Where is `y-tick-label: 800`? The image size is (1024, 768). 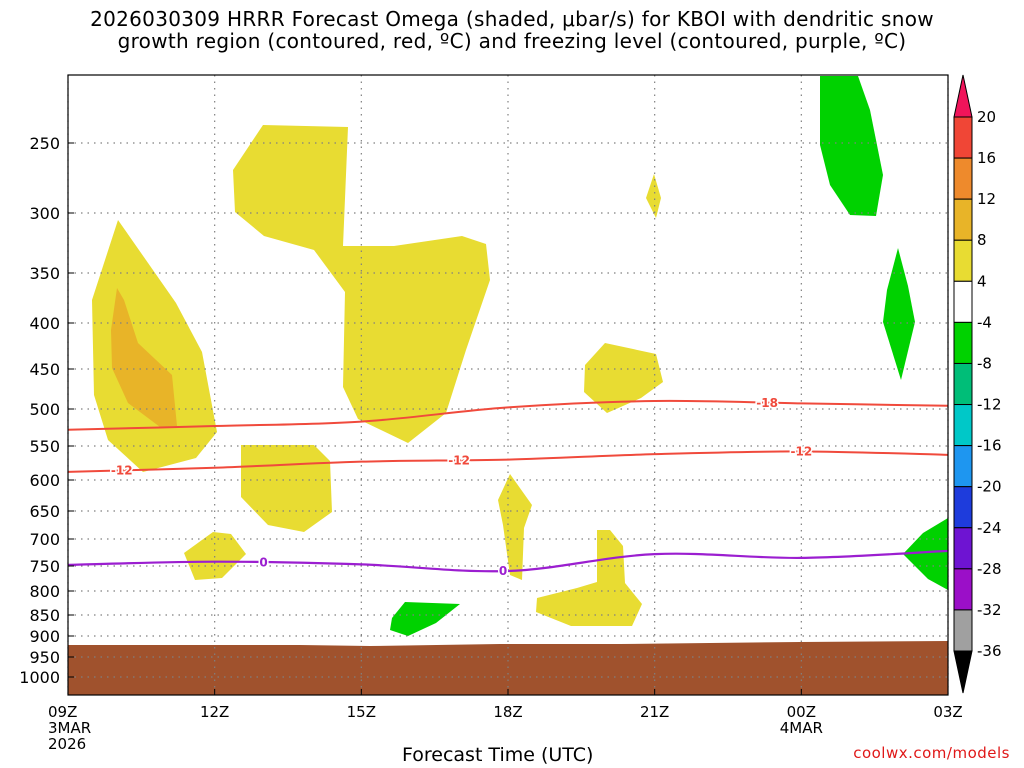 y-tick-label: 800 is located at coordinates (44, 591).